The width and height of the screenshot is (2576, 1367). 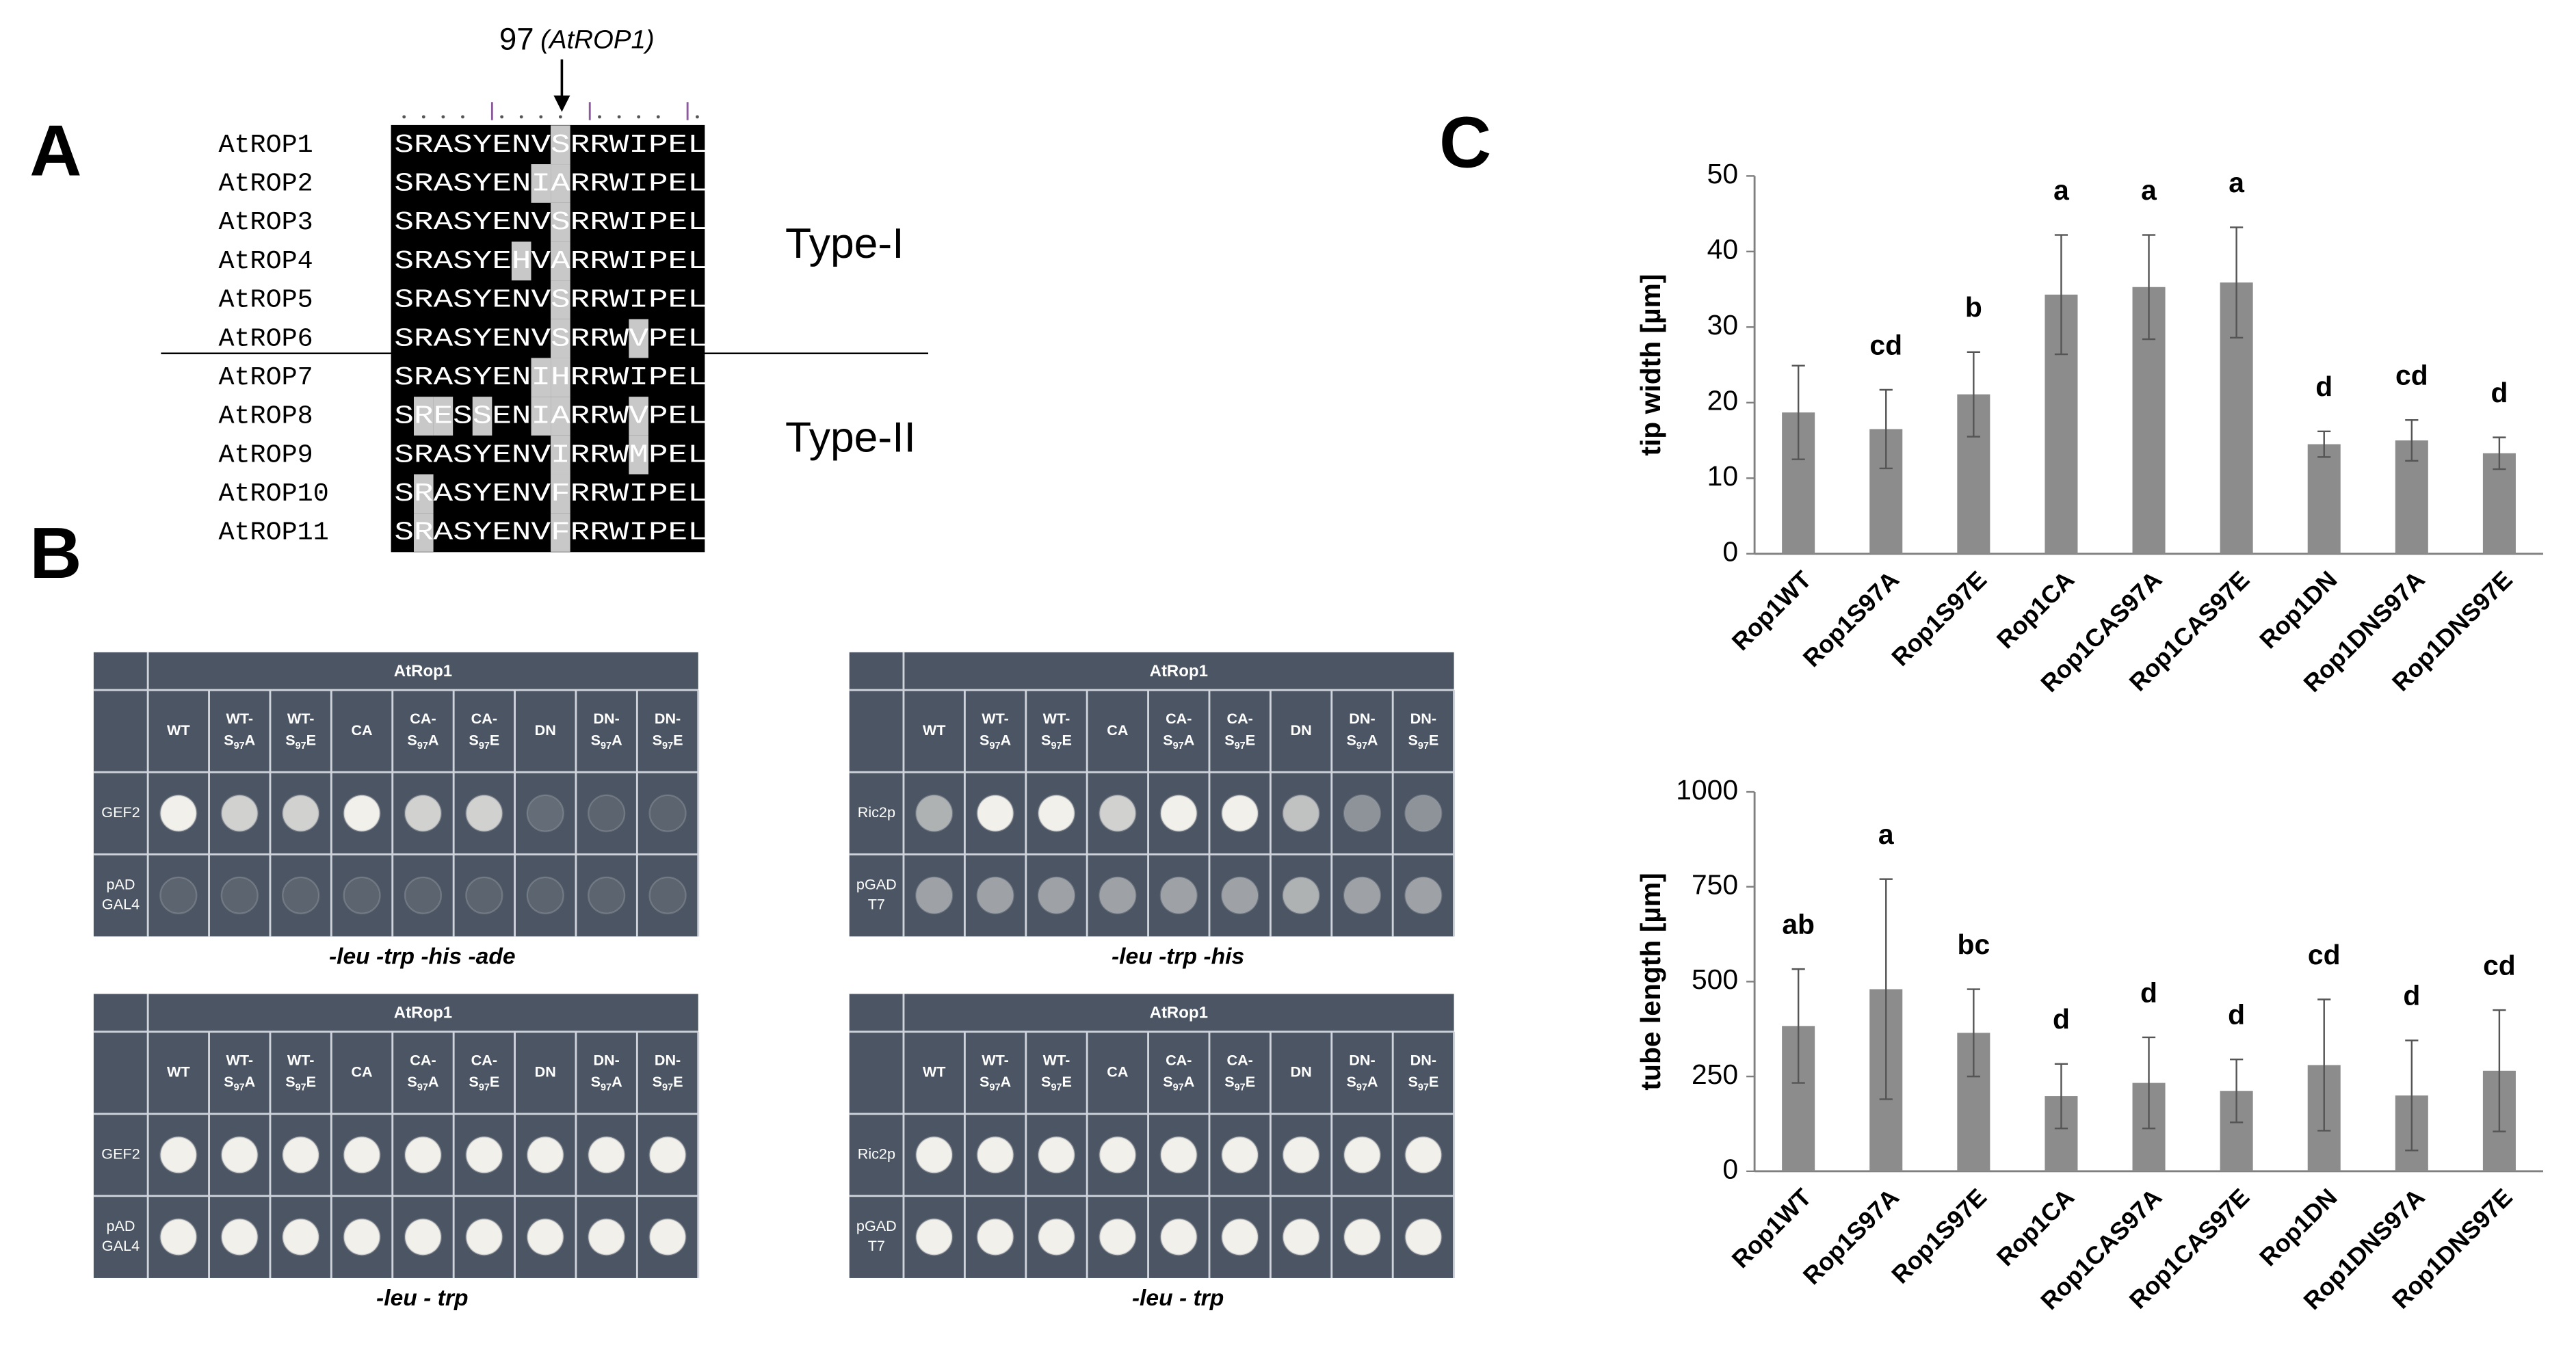 I want to click on arrow-head, so click(x=561, y=103).